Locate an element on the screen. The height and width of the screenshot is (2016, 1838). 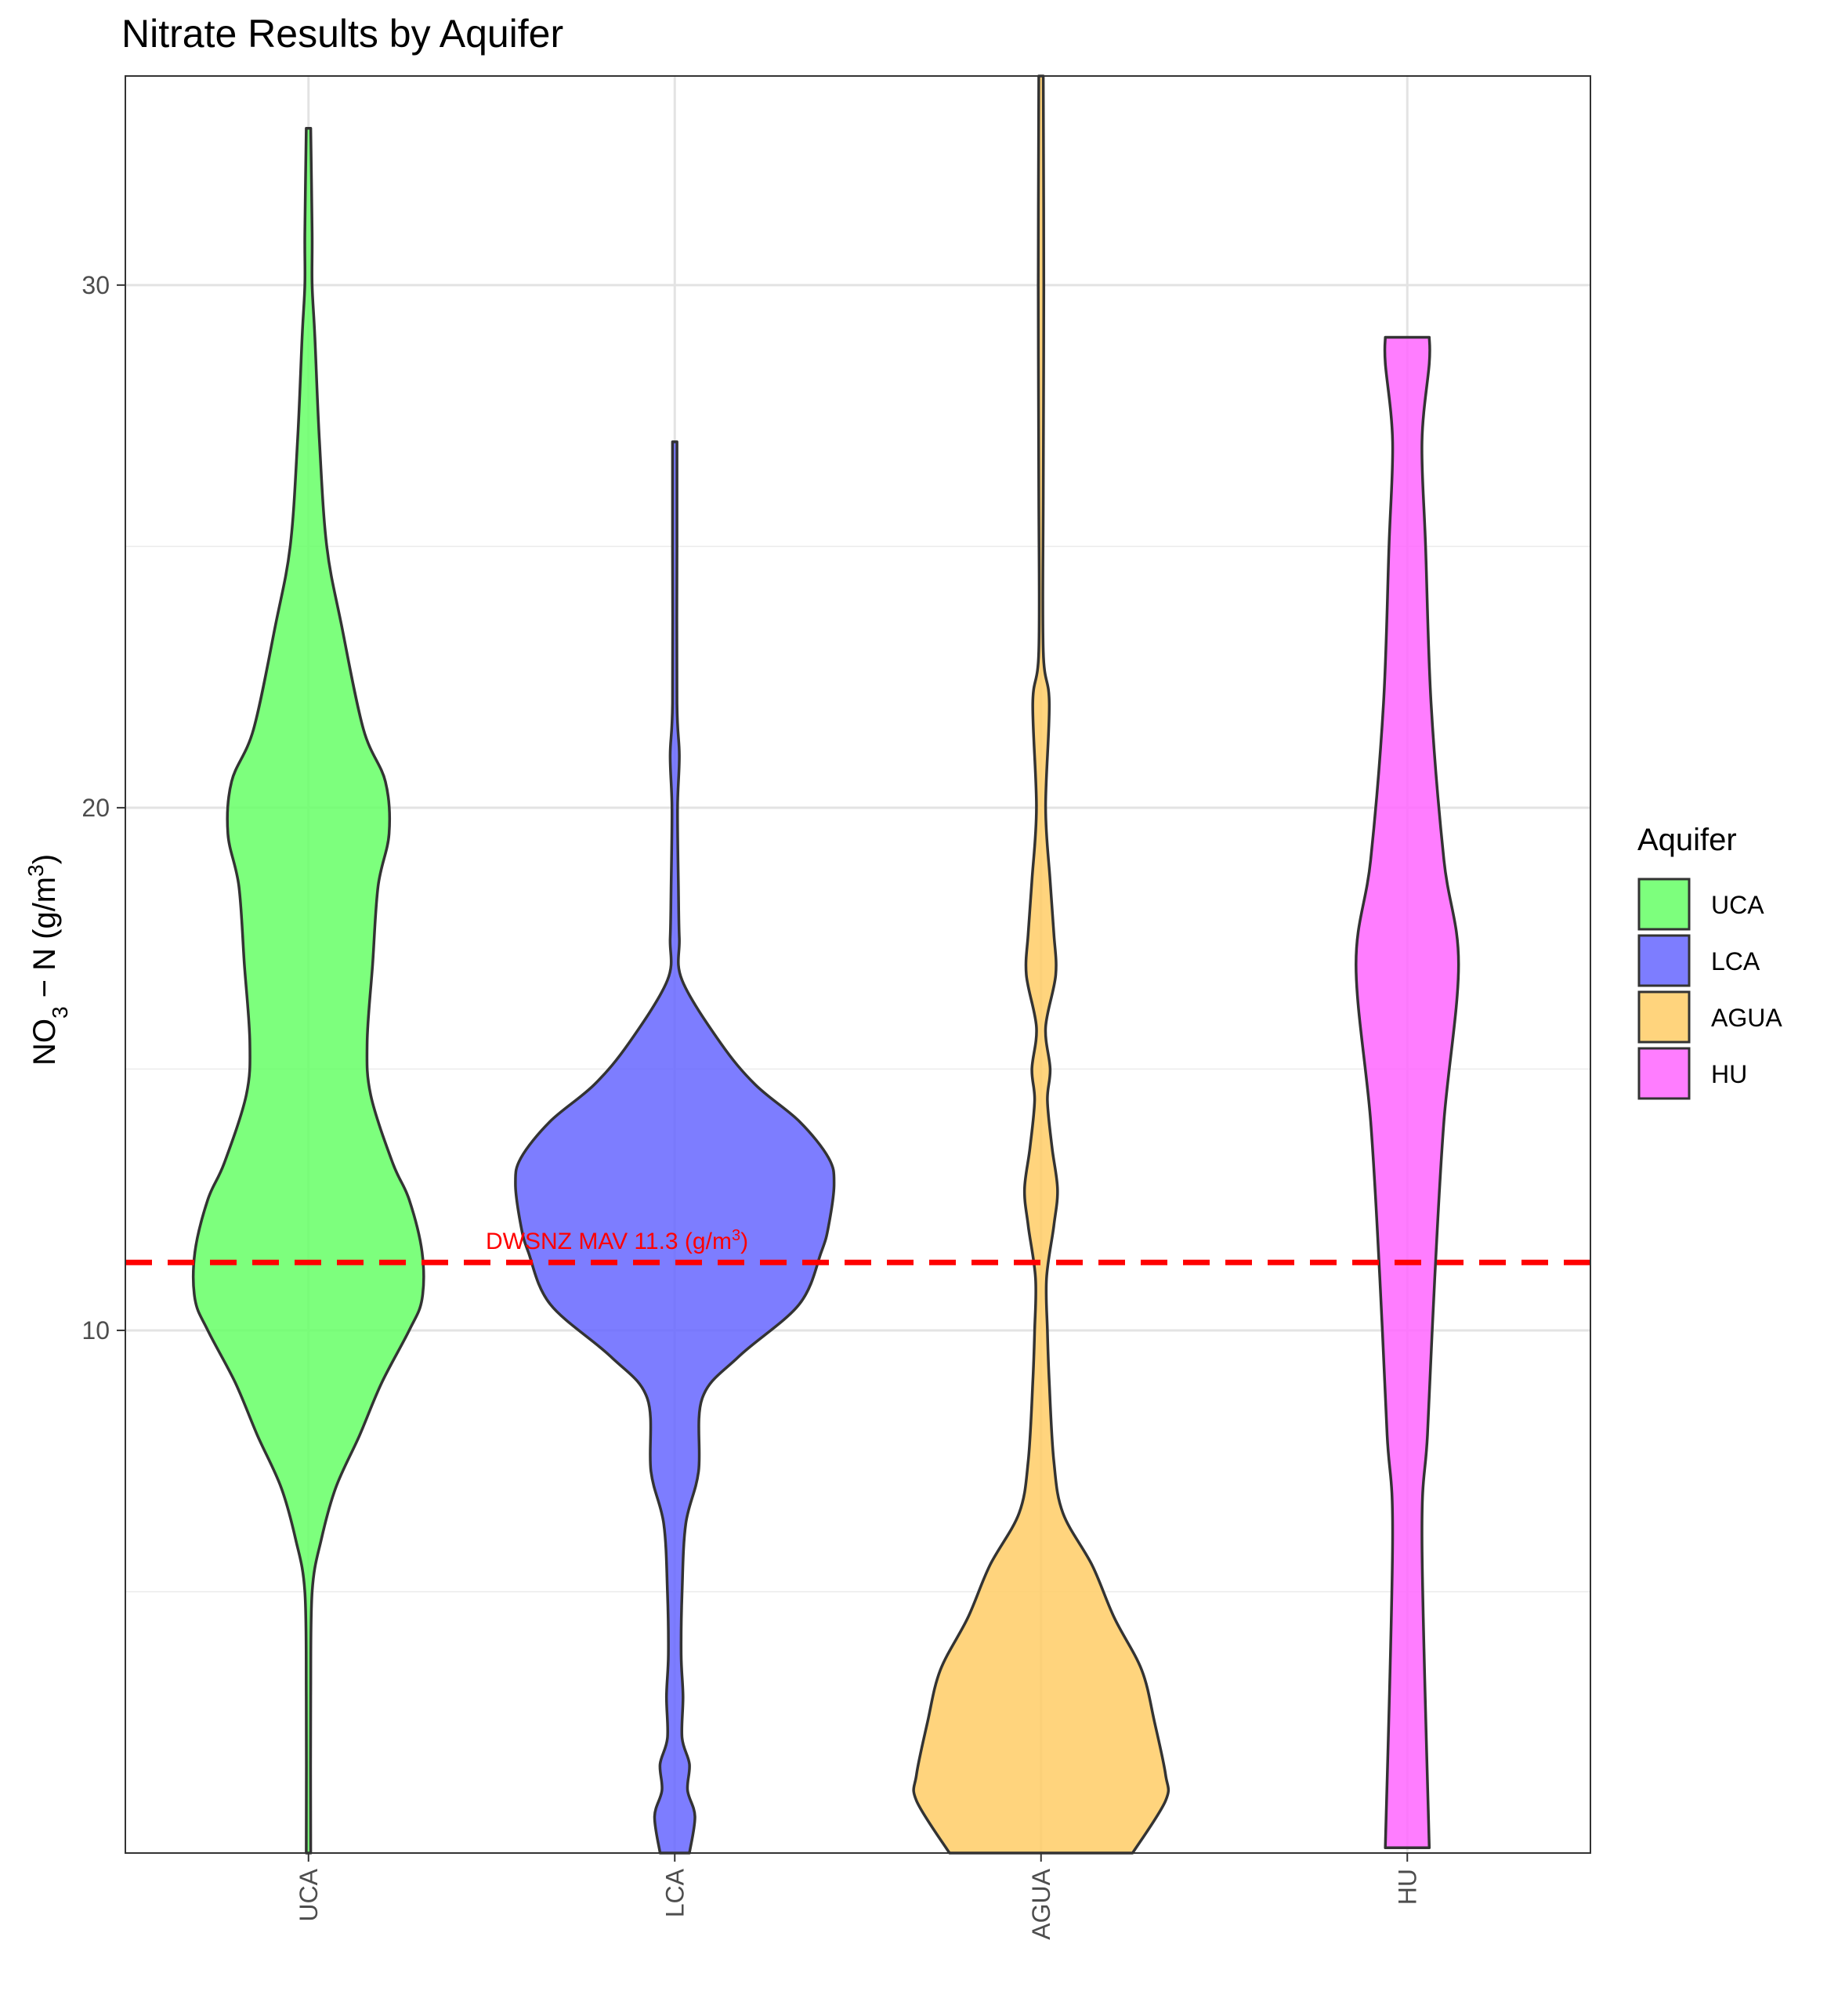
reference-line-label-main: DWSNZ MAV 11.3 (g/m is located at coordinates (609, 1241).